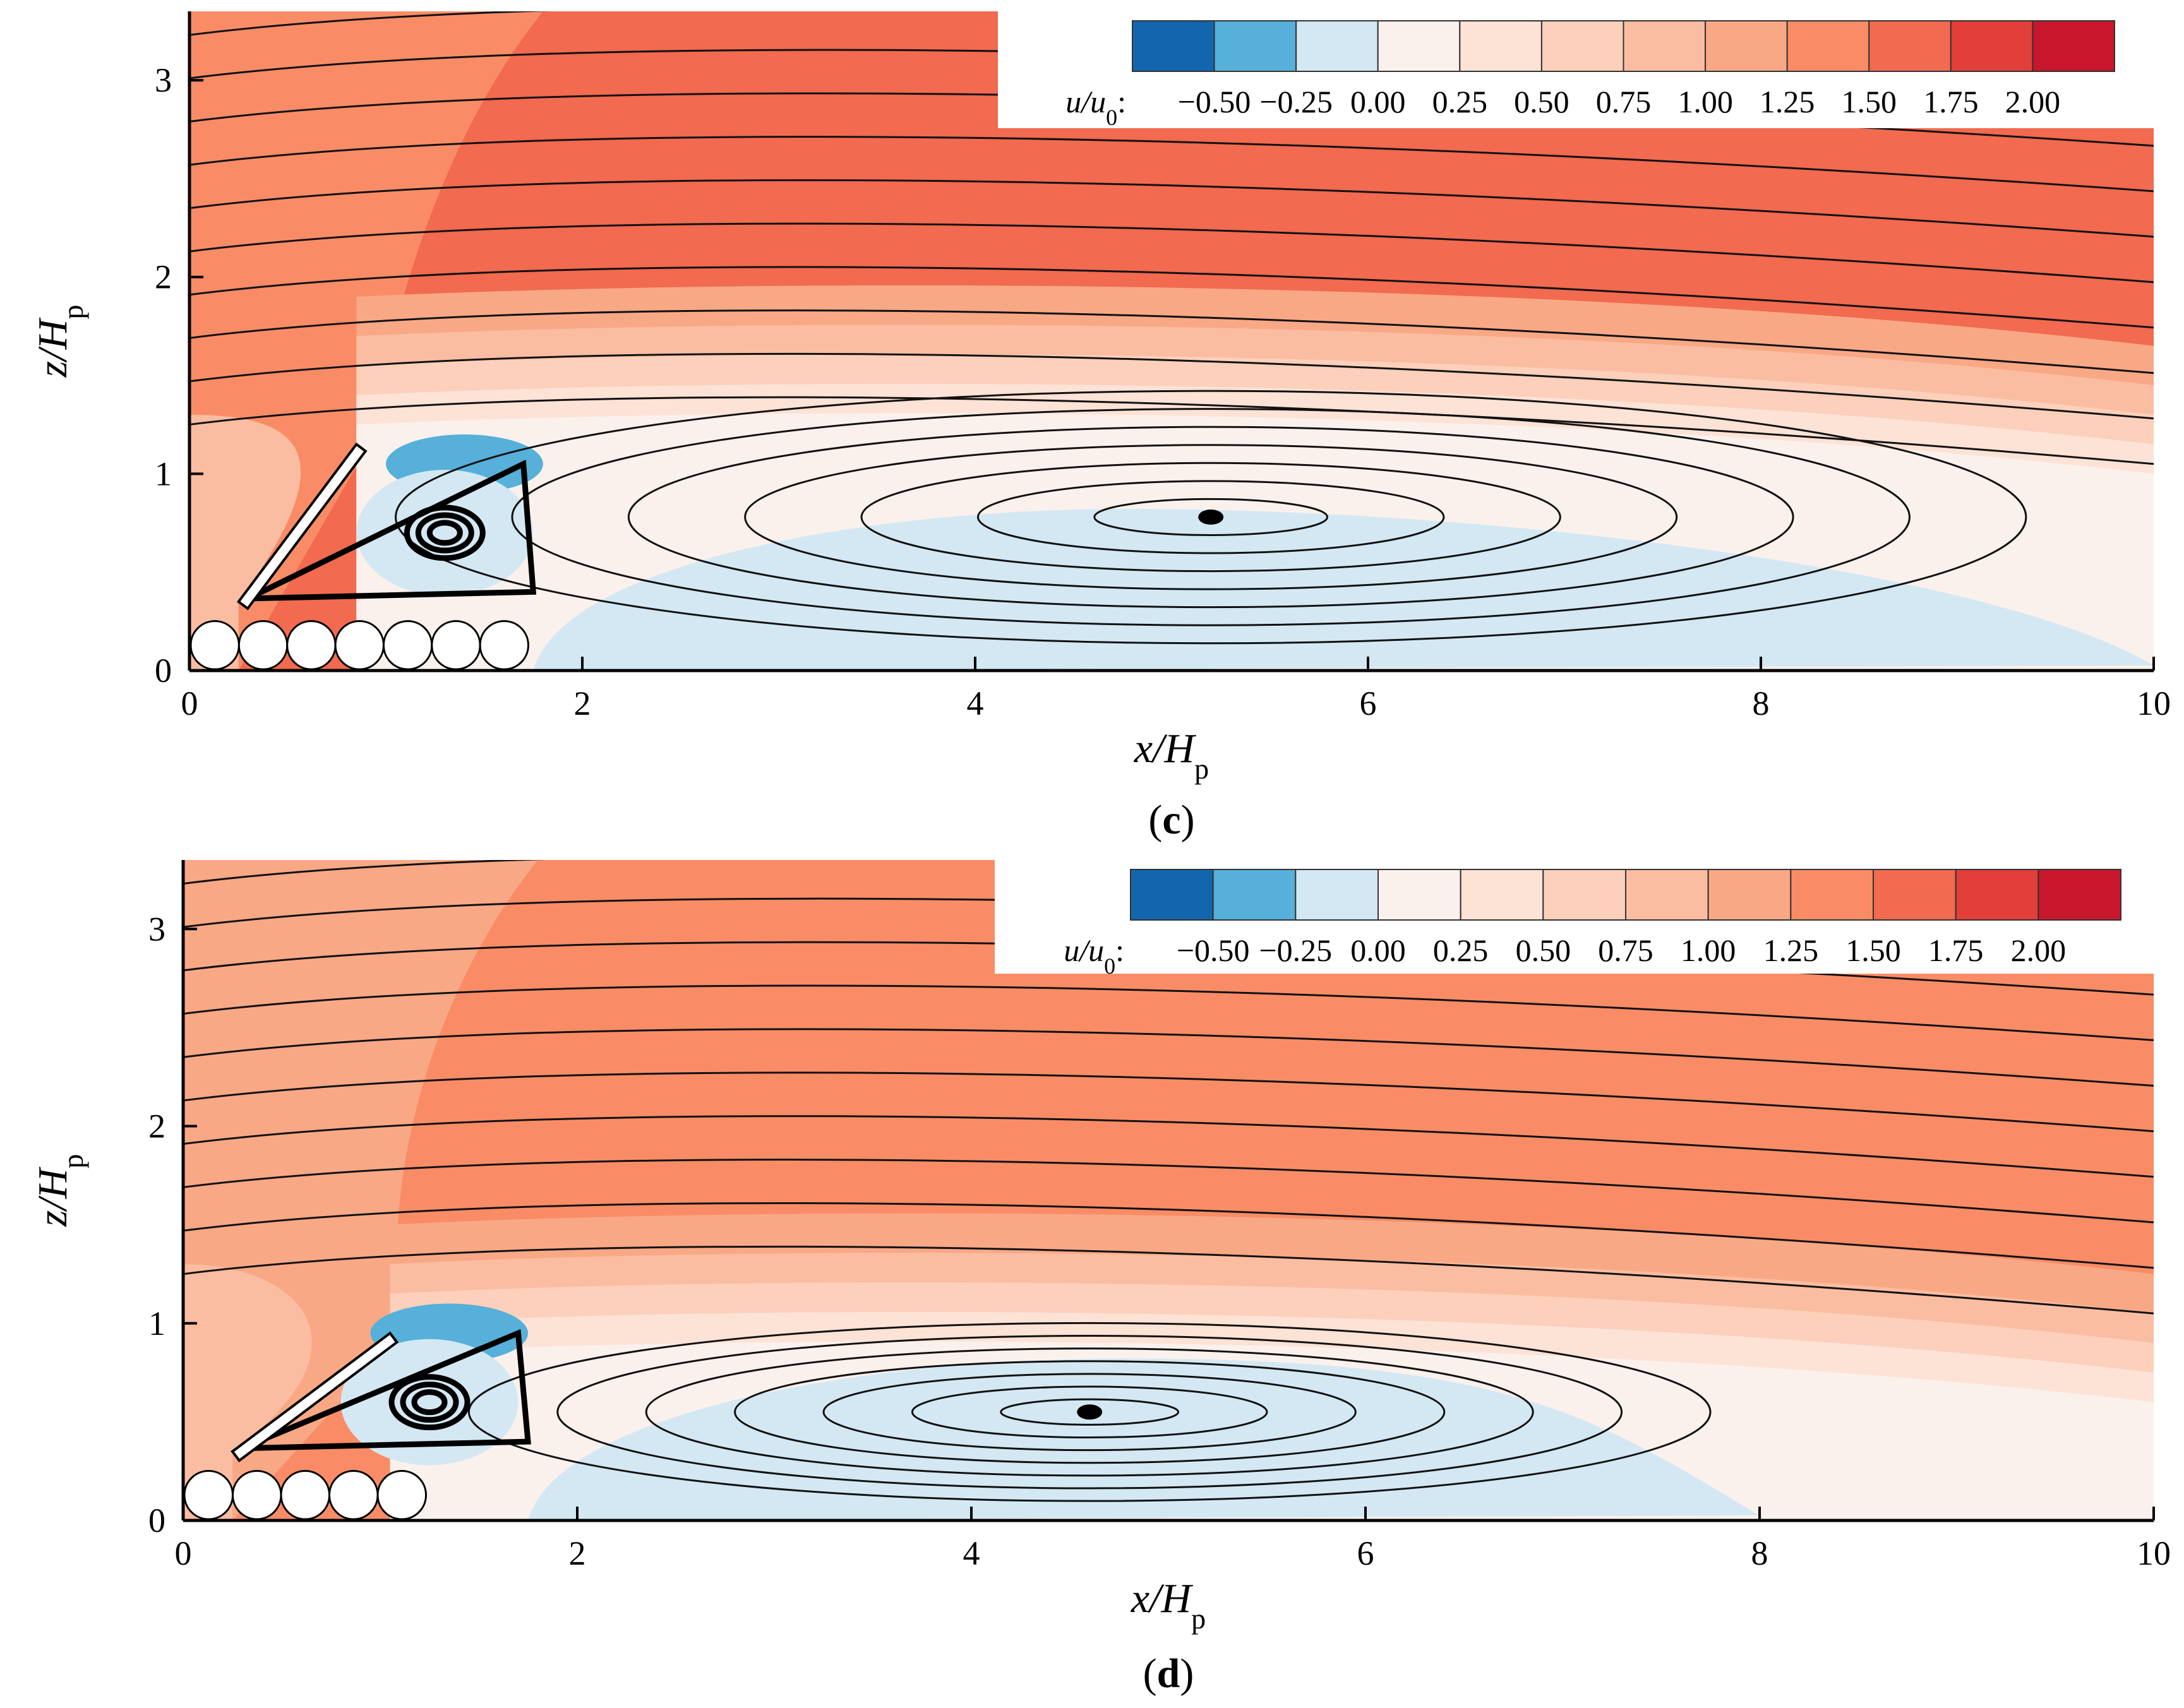  What do you see at coordinates (1365, 1553) in the screenshot?
I see `x-tick-label: 6` at bounding box center [1365, 1553].